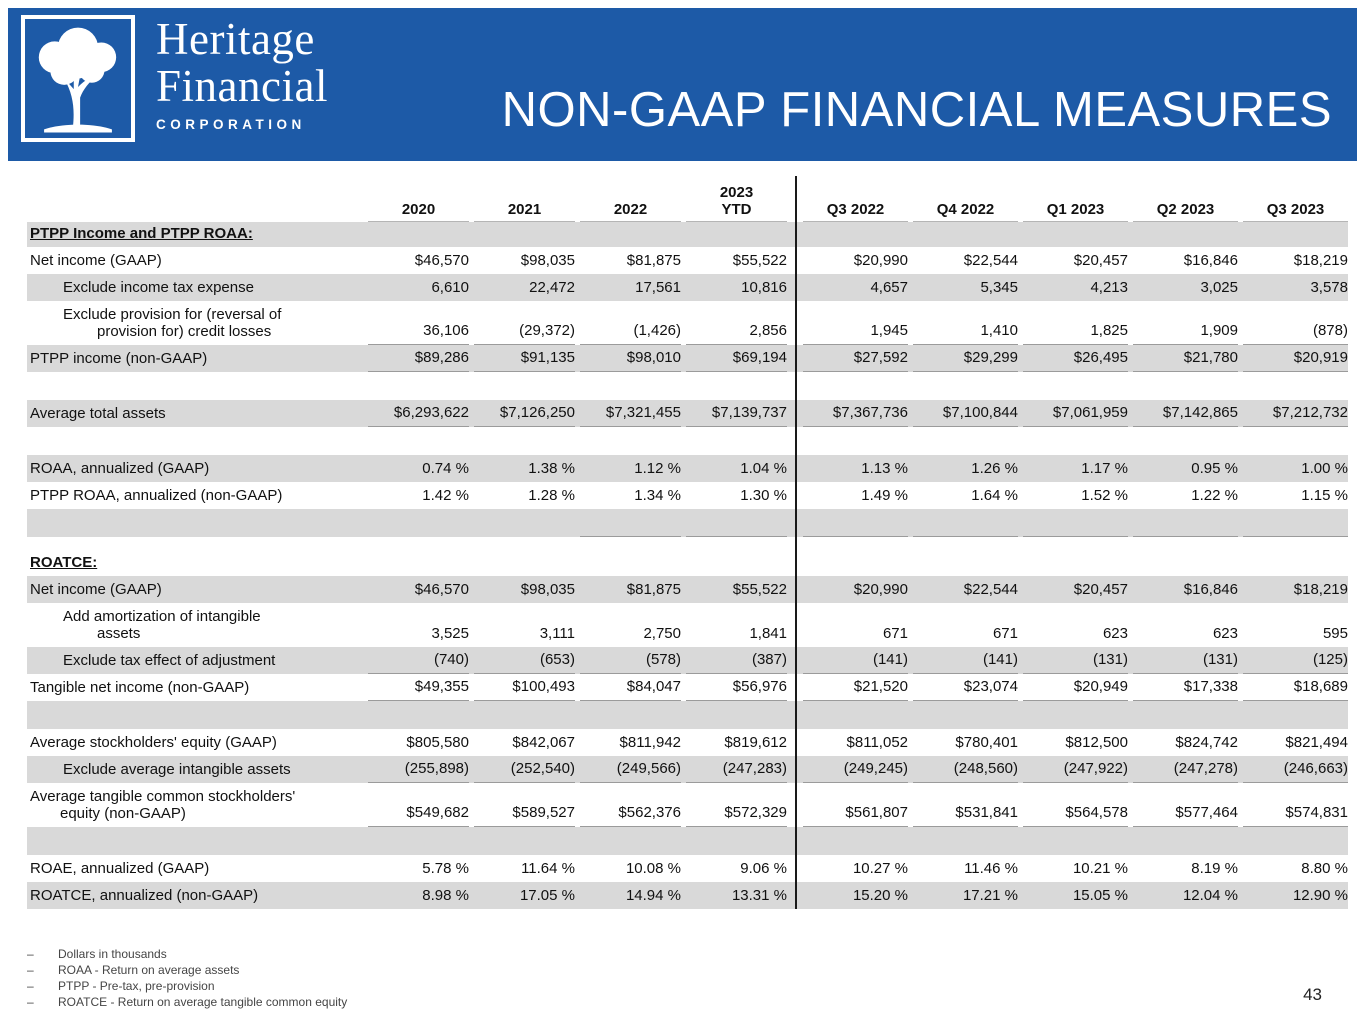 The width and height of the screenshot is (1365, 1024). Describe the element at coordinates (149, 970) in the screenshot. I see `footnote-text: ROAA - Return on average assets` at that location.